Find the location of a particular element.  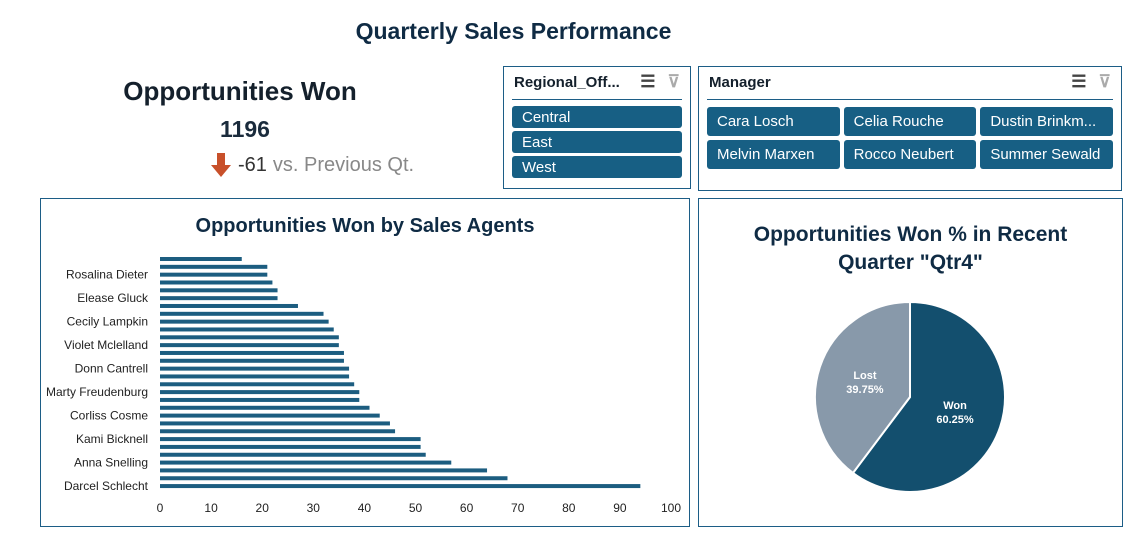

arrow-down-icon is located at coordinates (221, 165).